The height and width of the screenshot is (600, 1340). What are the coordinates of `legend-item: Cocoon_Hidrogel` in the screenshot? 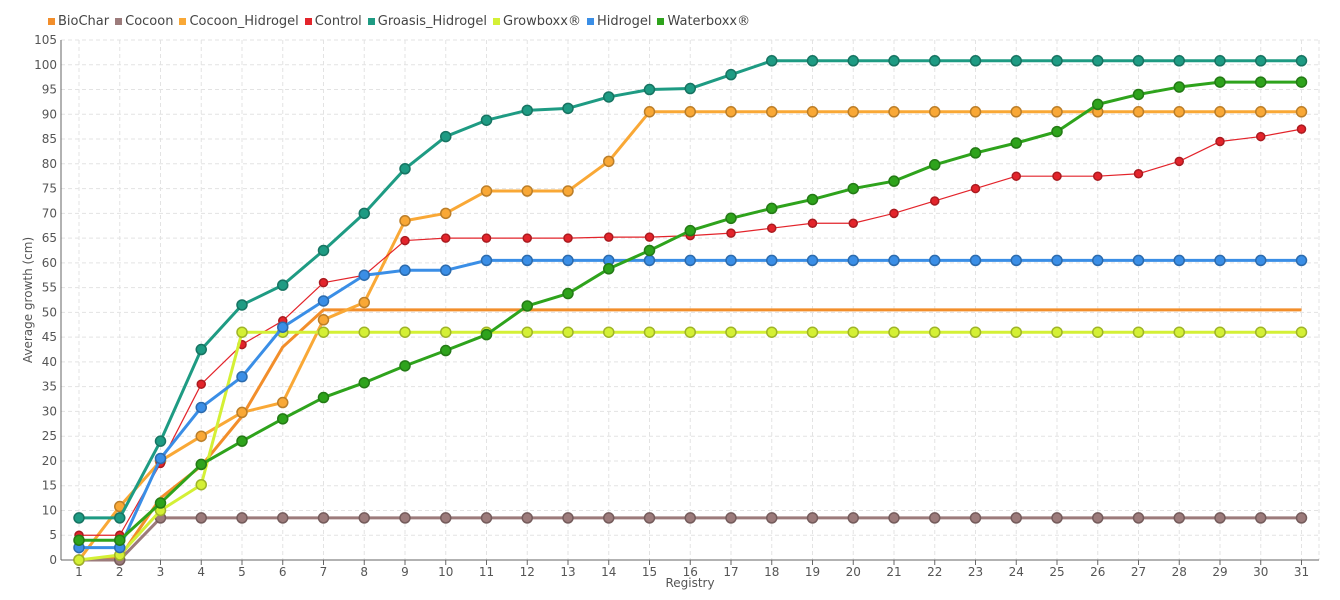 It's located at (239, 21).